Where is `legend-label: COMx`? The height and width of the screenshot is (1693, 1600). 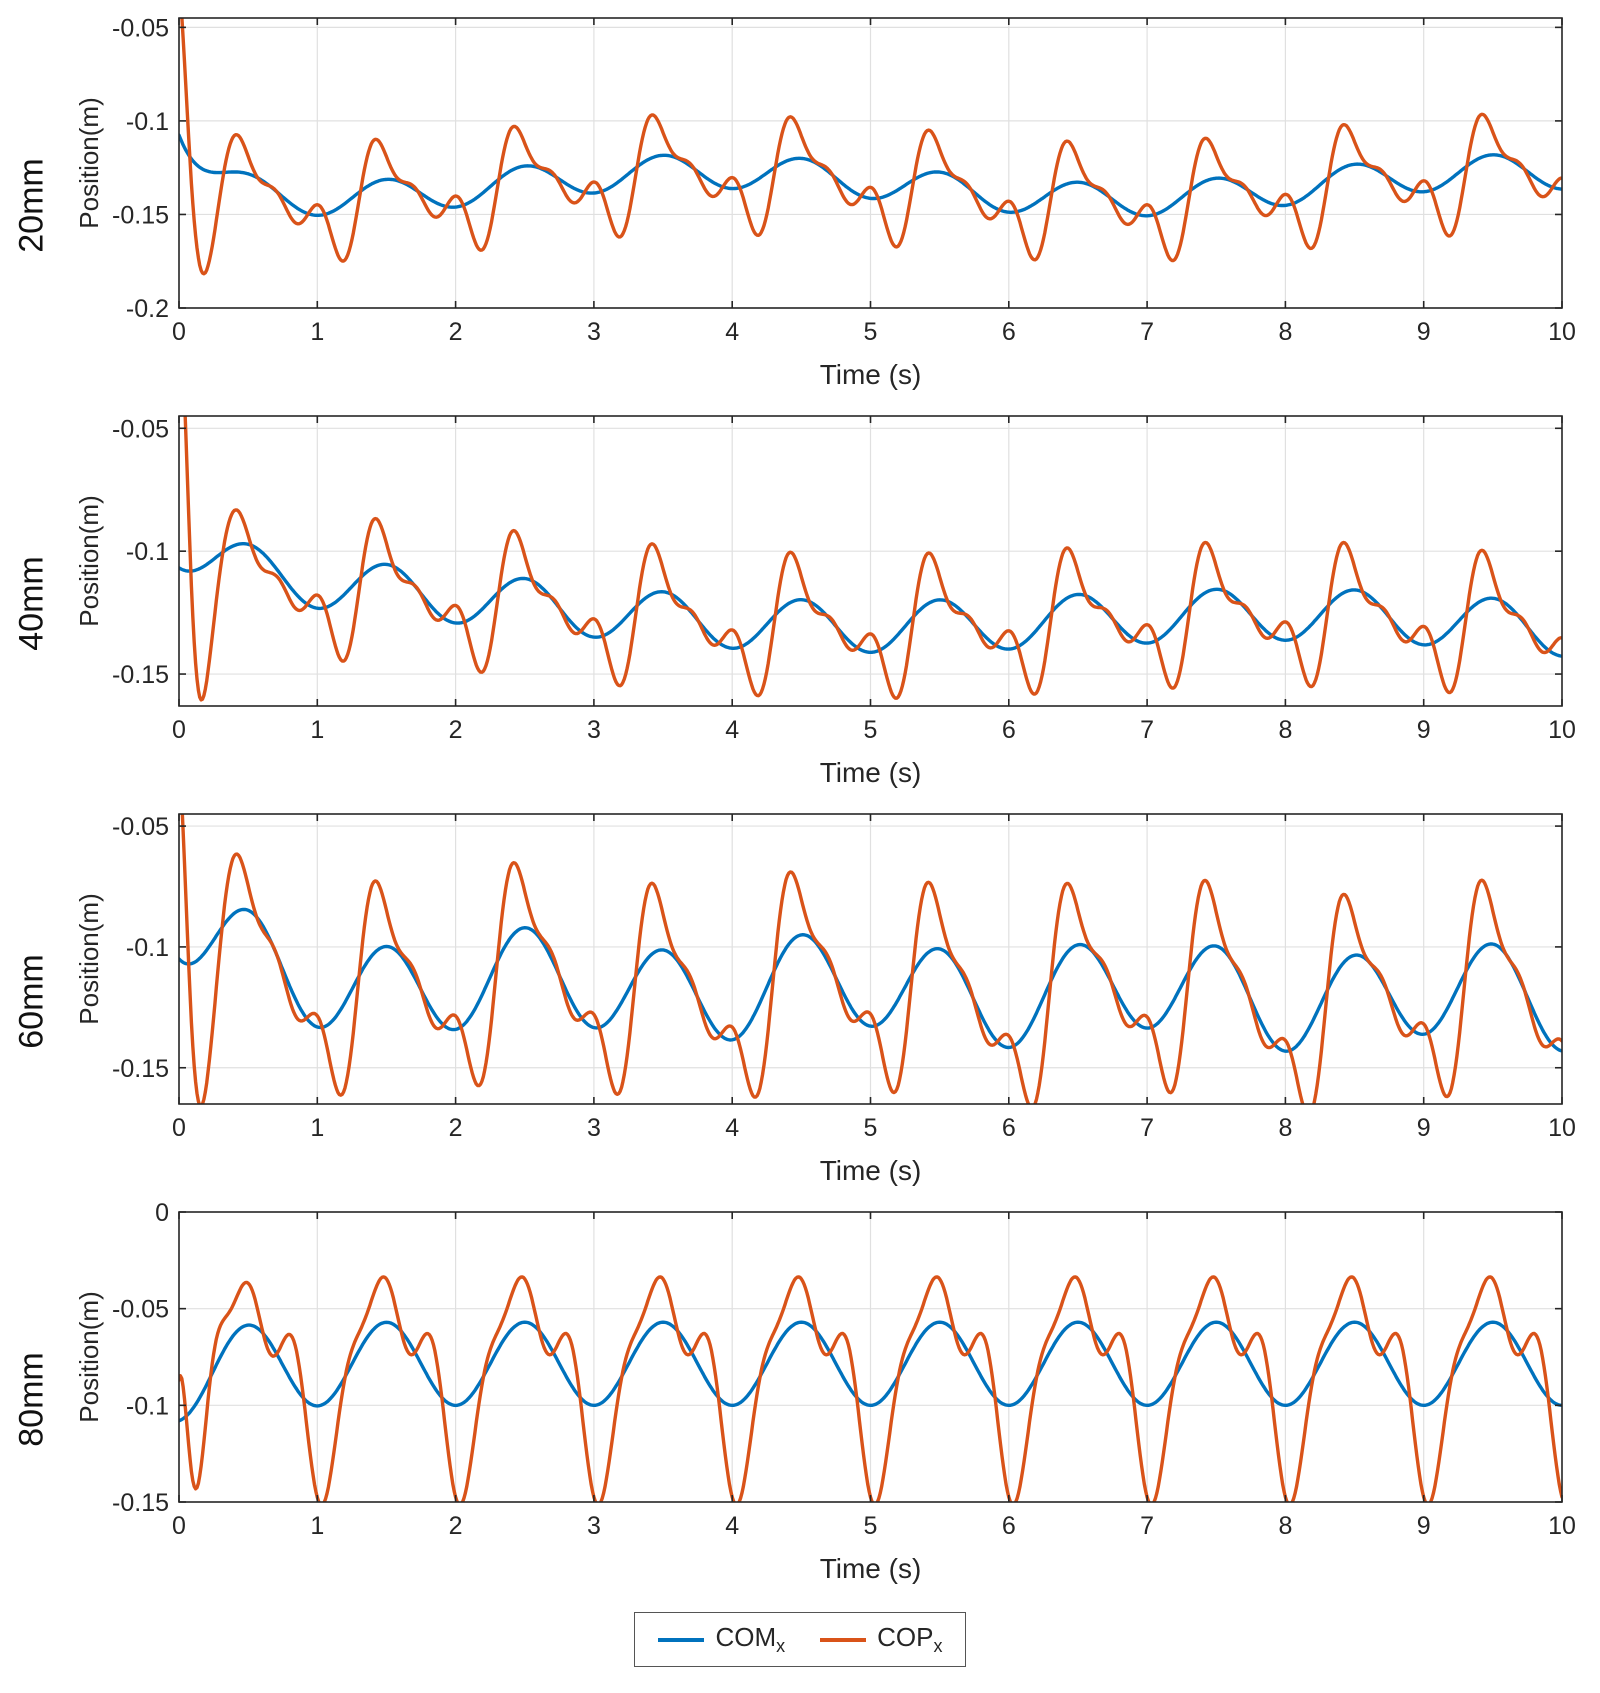
legend-label: COMx is located at coordinates (750, 1639).